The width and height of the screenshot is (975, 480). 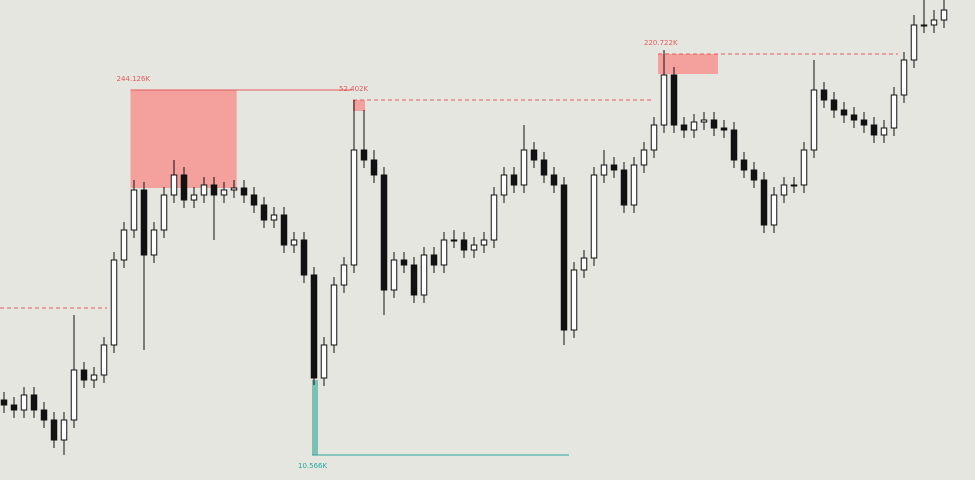 What do you see at coordinates (312, 466) in the screenshot?
I see `zone-label: 10.566K` at bounding box center [312, 466].